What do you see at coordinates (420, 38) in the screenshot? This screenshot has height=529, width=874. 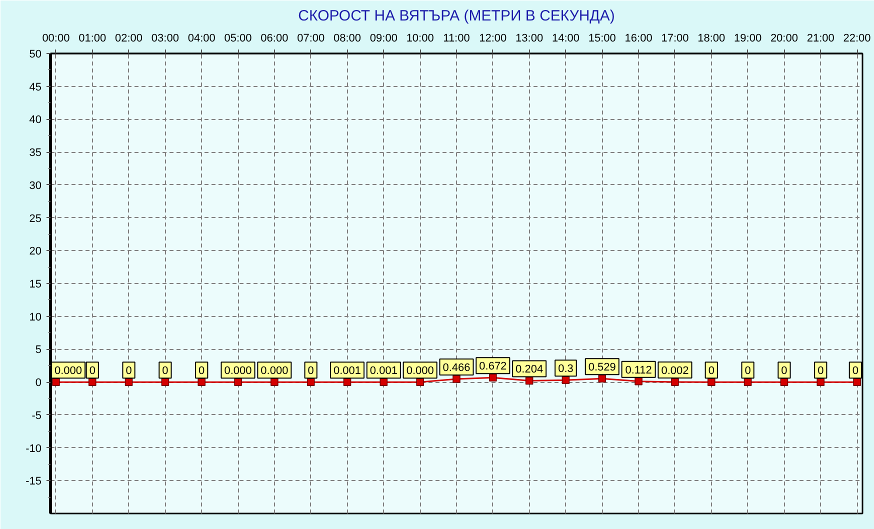 I see `x-tick-label: 10:00` at bounding box center [420, 38].